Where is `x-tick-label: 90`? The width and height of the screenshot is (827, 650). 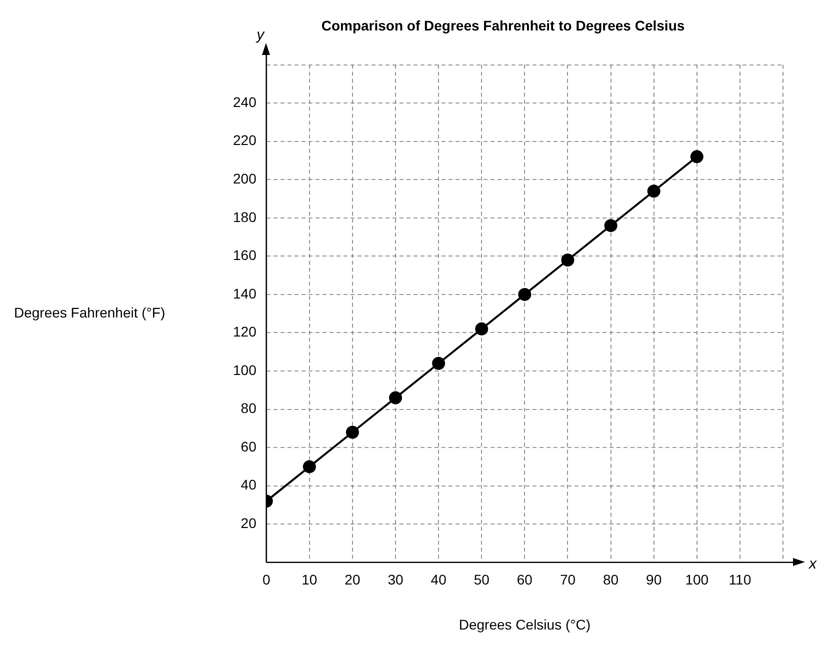
x-tick-label: 90 is located at coordinates (654, 580).